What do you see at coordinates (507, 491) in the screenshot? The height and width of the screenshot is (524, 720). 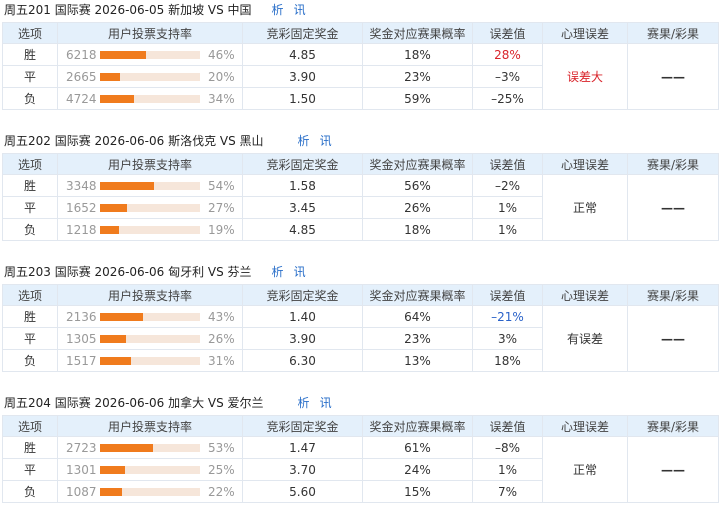 I see `error: 7%` at bounding box center [507, 491].